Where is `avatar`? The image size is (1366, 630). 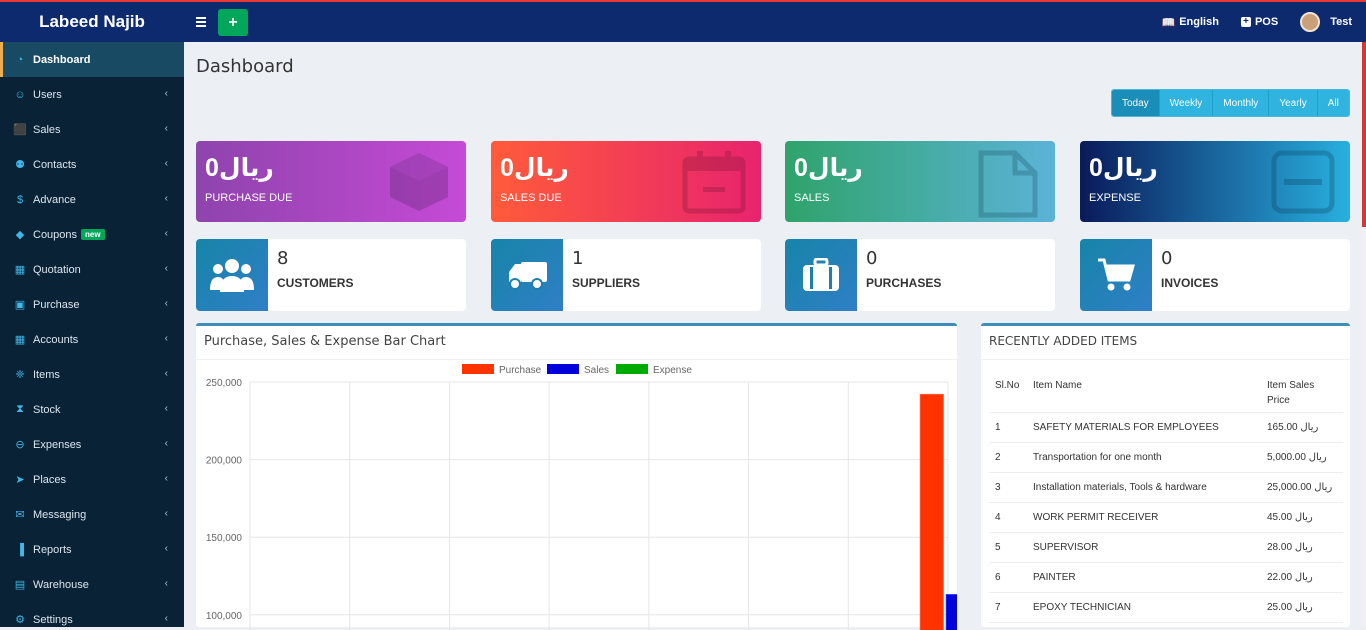
avatar is located at coordinates (1310, 22).